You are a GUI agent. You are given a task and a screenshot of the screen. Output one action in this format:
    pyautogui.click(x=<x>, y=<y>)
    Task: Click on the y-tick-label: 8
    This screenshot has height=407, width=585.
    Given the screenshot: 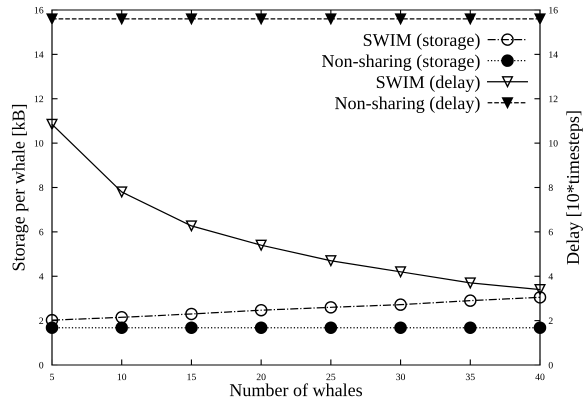 What is the action you would take?
    pyautogui.click(x=41, y=187)
    